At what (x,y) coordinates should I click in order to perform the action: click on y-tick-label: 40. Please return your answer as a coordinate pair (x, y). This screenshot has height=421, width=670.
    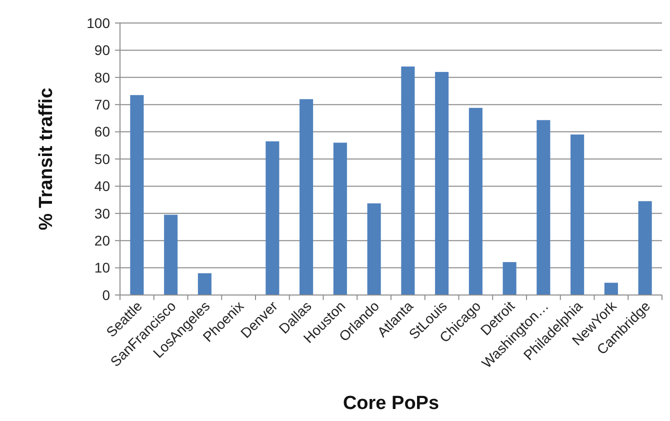
    Looking at the image, I should click on (102, 186).